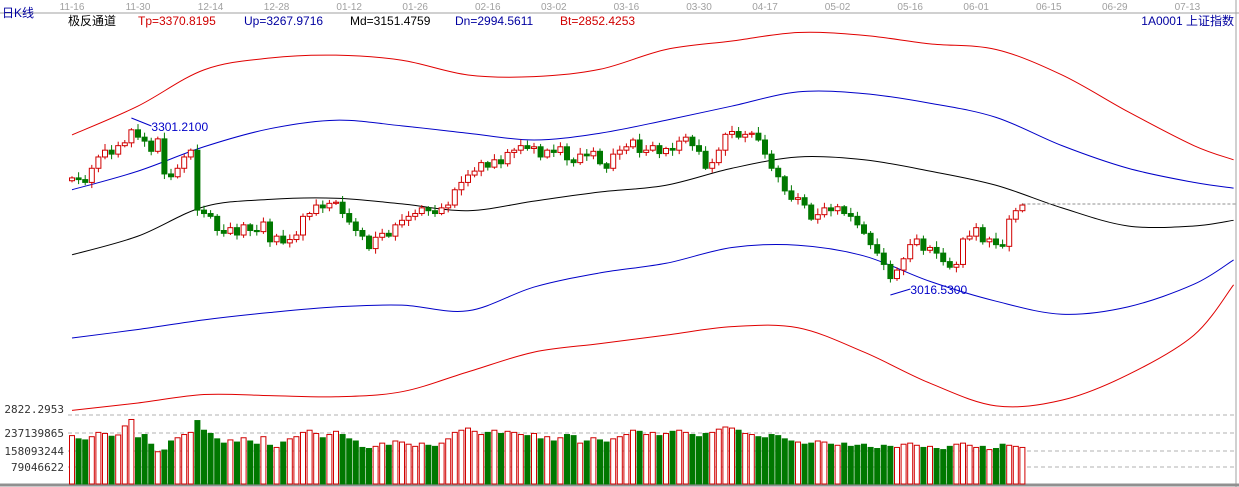 Image resolution: width=1239 pixels, height=487 pixels. What do you see at coordinates (1187, 20) in the screenshot?
I see `symbol-label: 1A0001 上证指数` at bounding box center [1187, 20].